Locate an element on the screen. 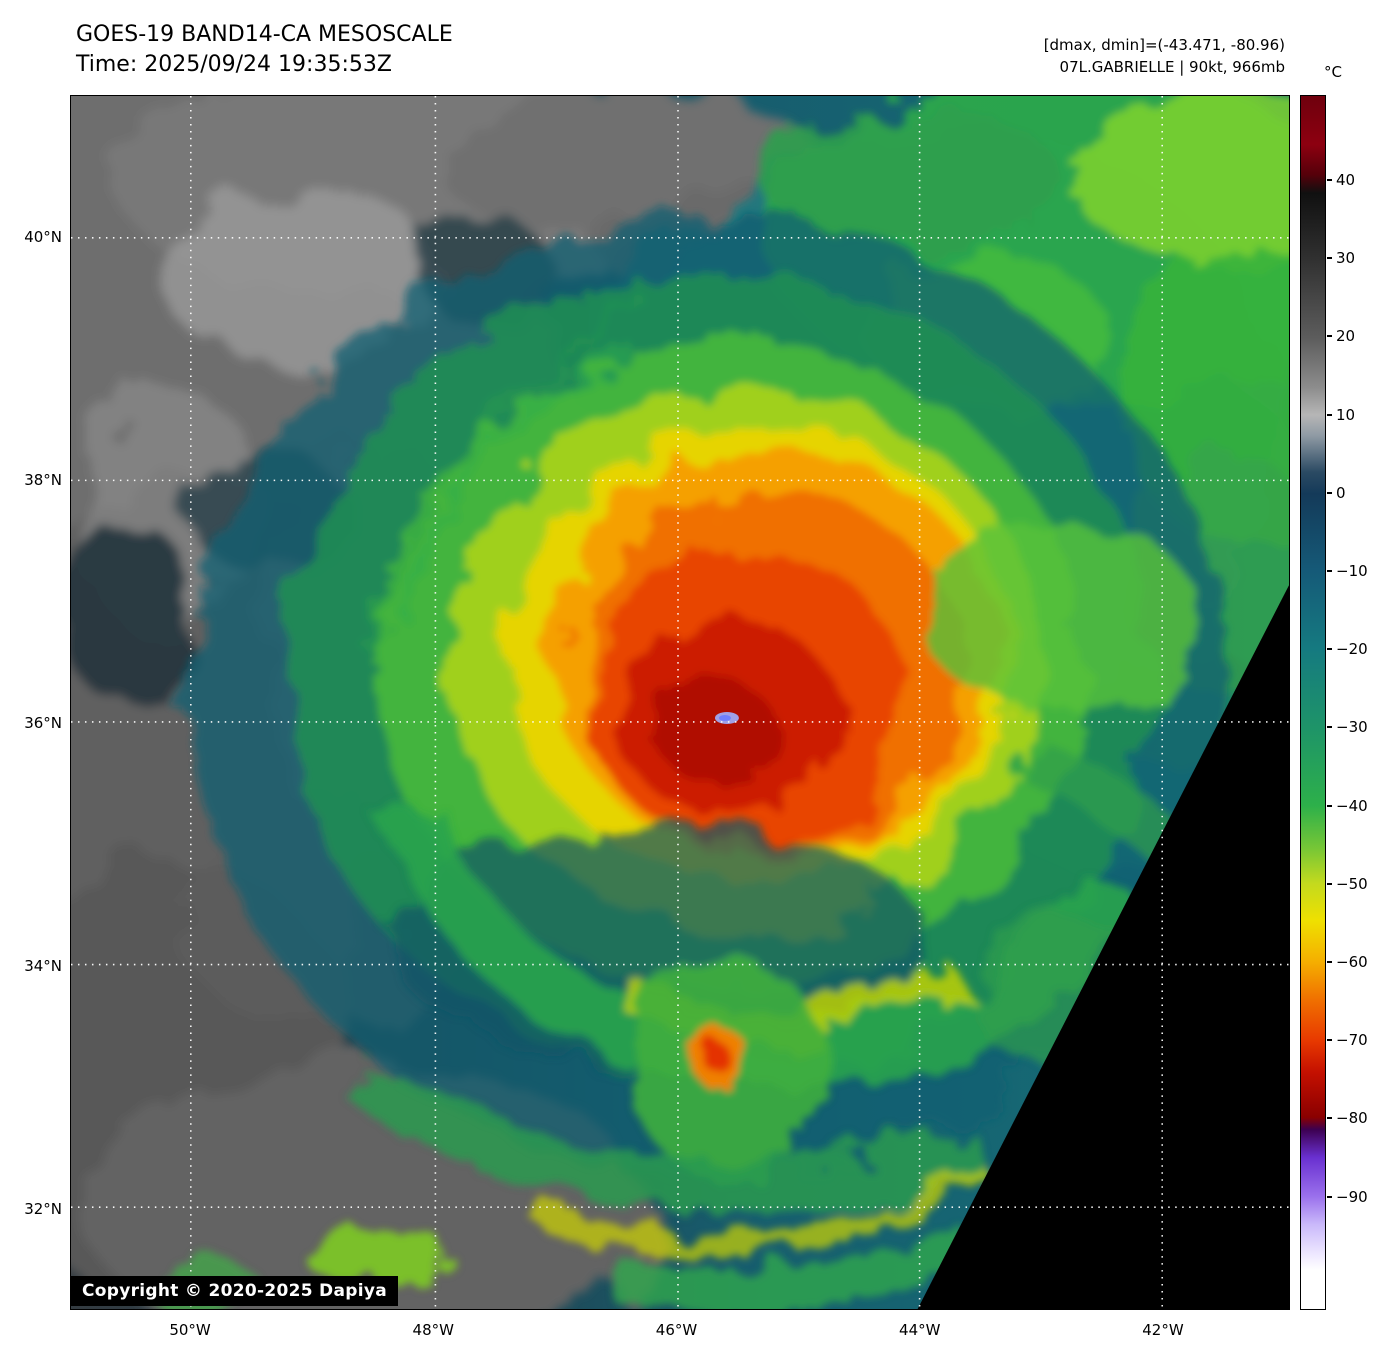 Image resolution: width=1389 pixels, height=1359 pixels. lon-label: 44°W is located at coordinates (920, 1330).